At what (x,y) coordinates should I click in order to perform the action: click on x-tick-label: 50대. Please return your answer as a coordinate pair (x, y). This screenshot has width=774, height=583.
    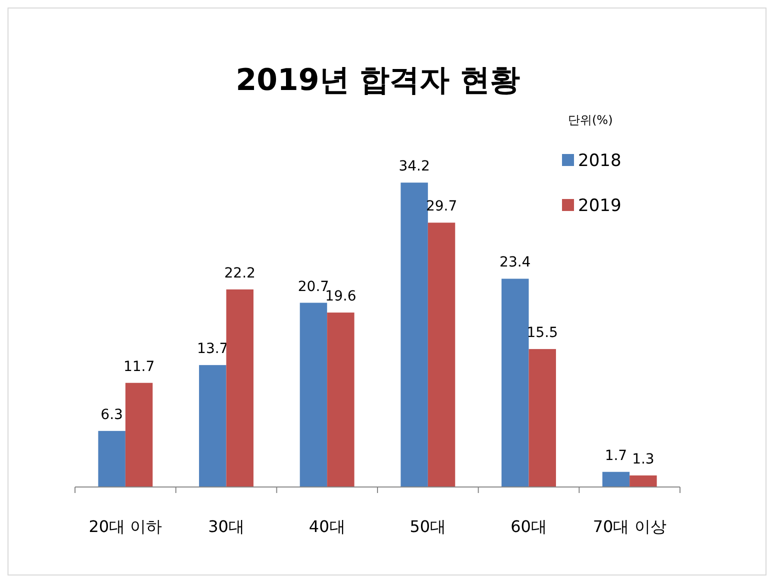
    Looking at the image, I should click on (428, 526).